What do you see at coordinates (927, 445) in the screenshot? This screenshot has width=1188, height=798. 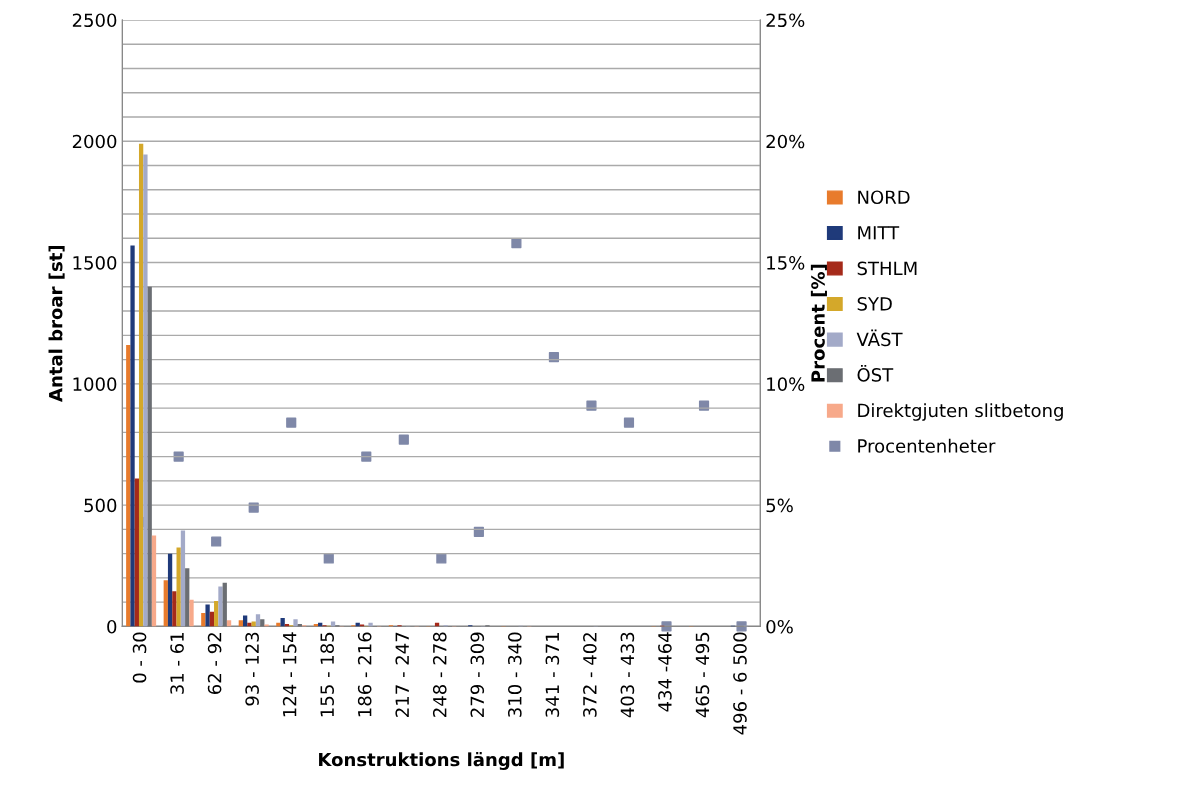 I see `legend-label: Procentenheter` at bounding box center [927, 445].